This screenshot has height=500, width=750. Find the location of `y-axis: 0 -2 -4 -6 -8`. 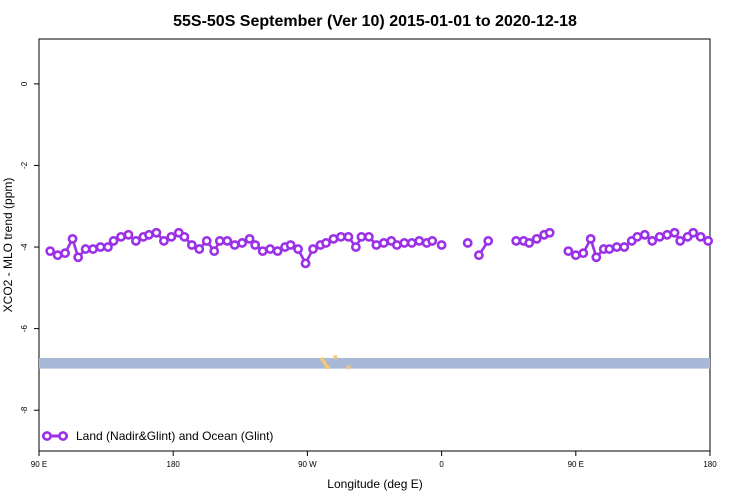

y-axis: 0 -2 -4 -6 -8 is located at coordinates (29, 247).